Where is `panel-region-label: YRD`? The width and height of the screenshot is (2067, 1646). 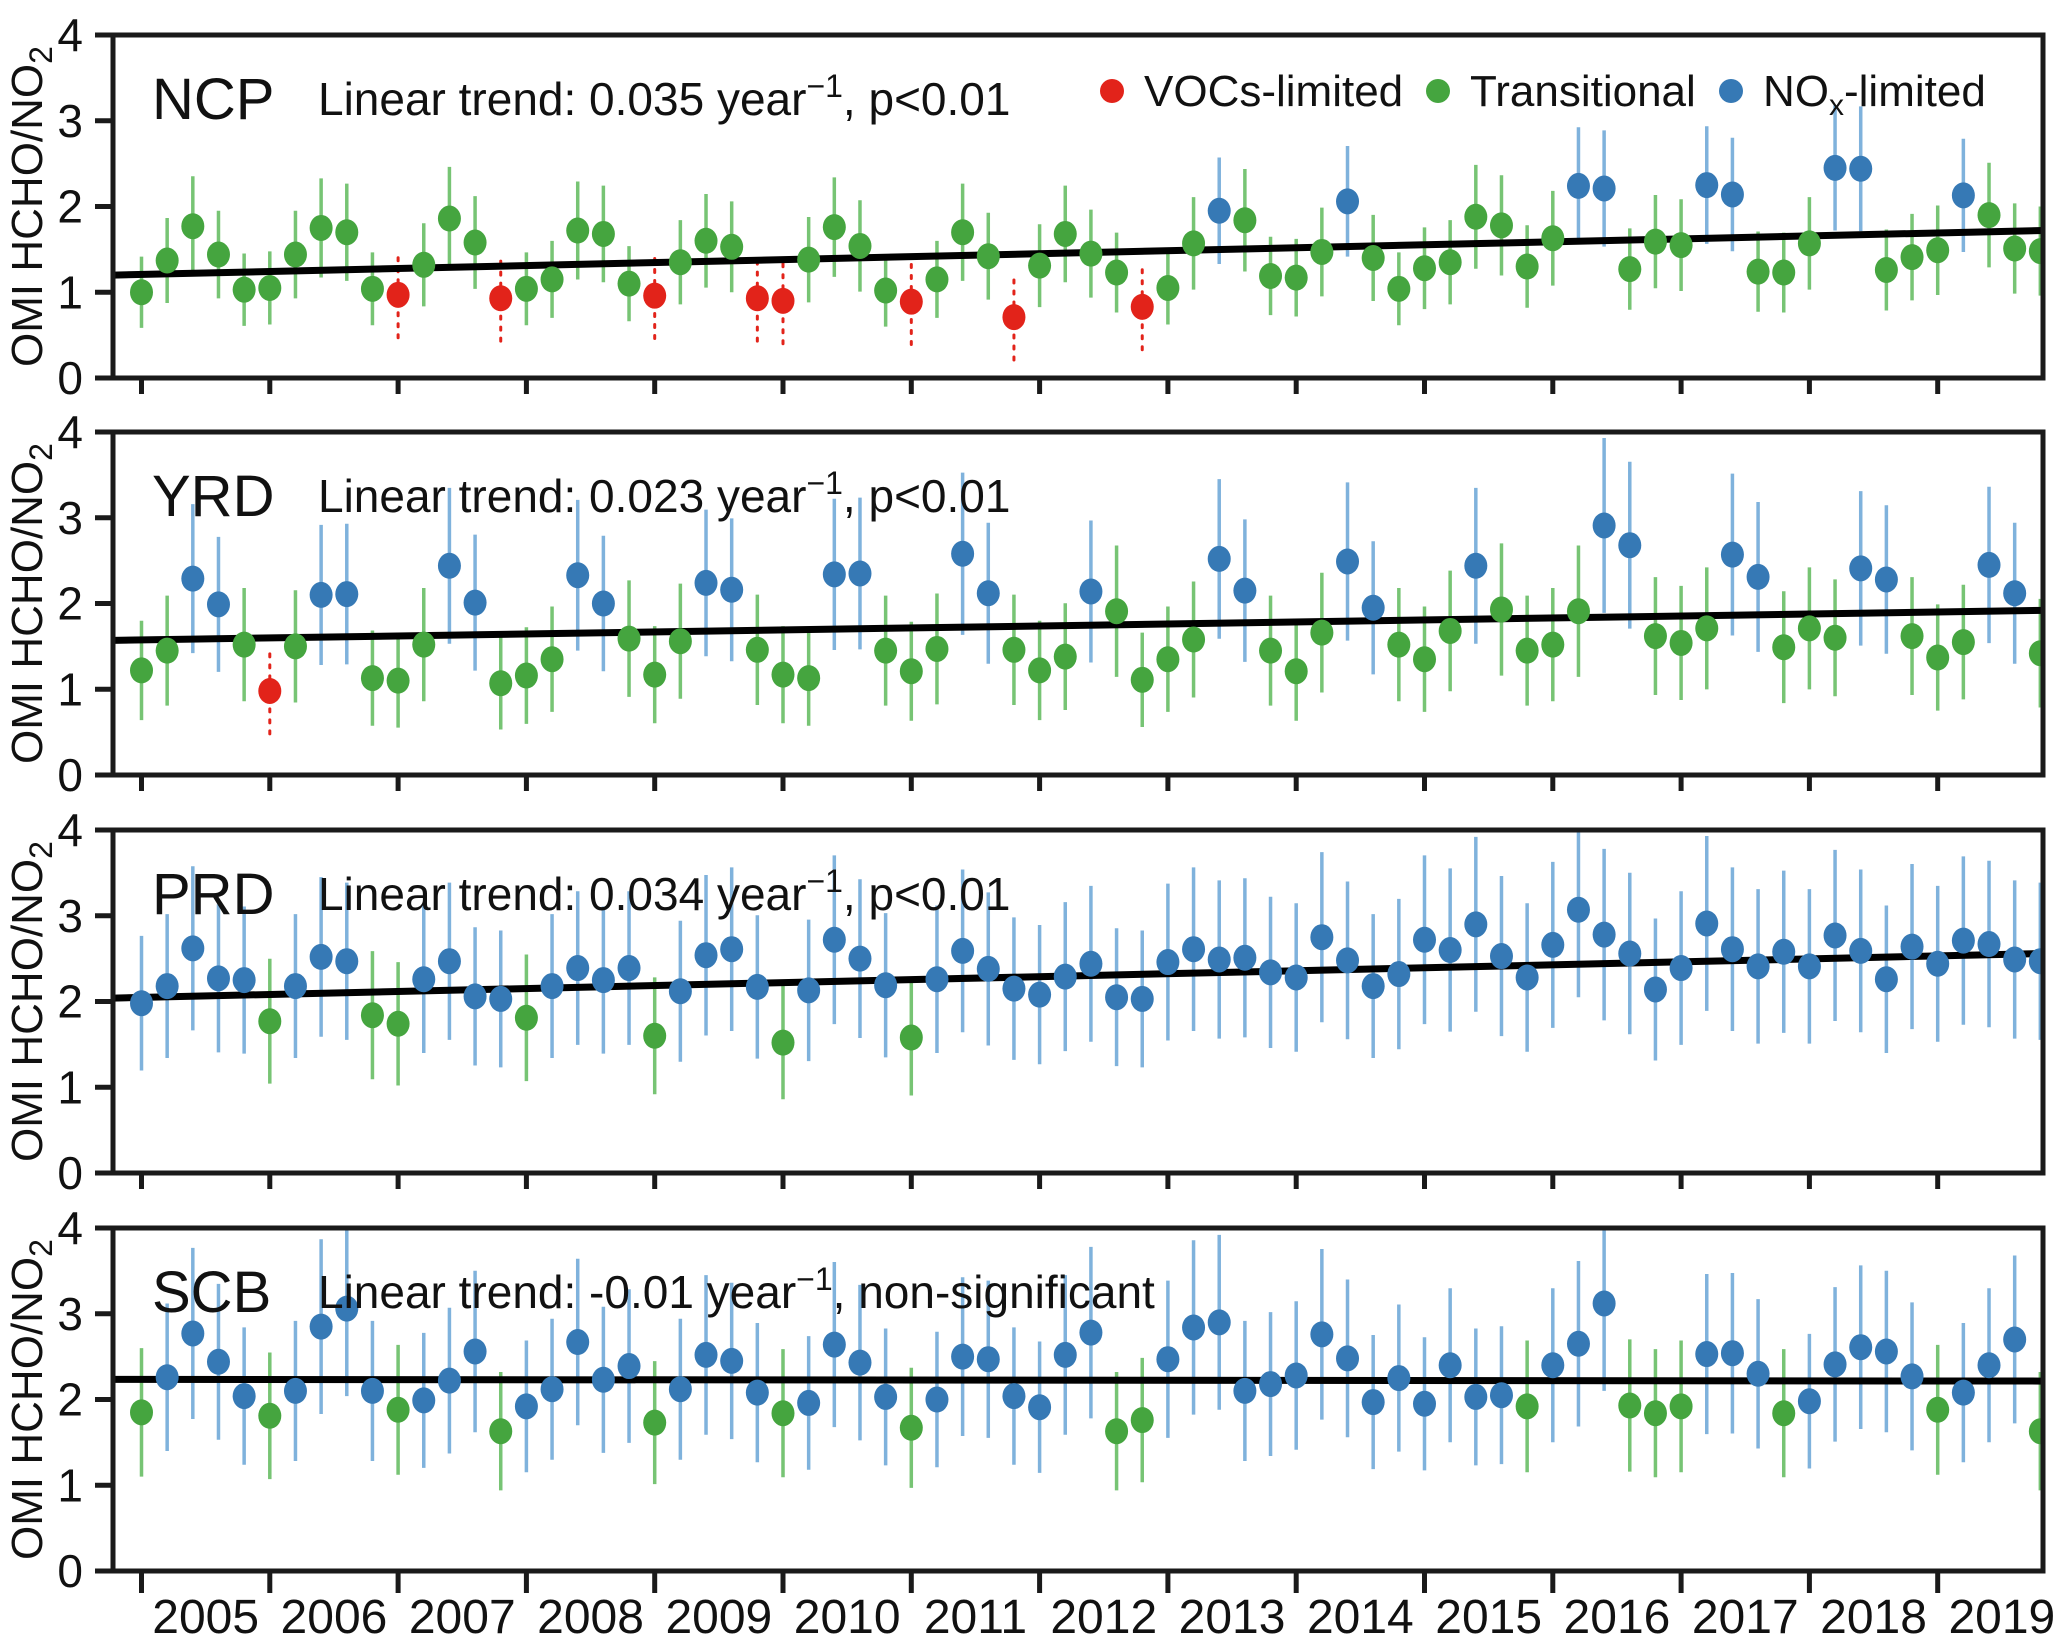 panel-region-label: YRD is located at coordinates (213, 496).